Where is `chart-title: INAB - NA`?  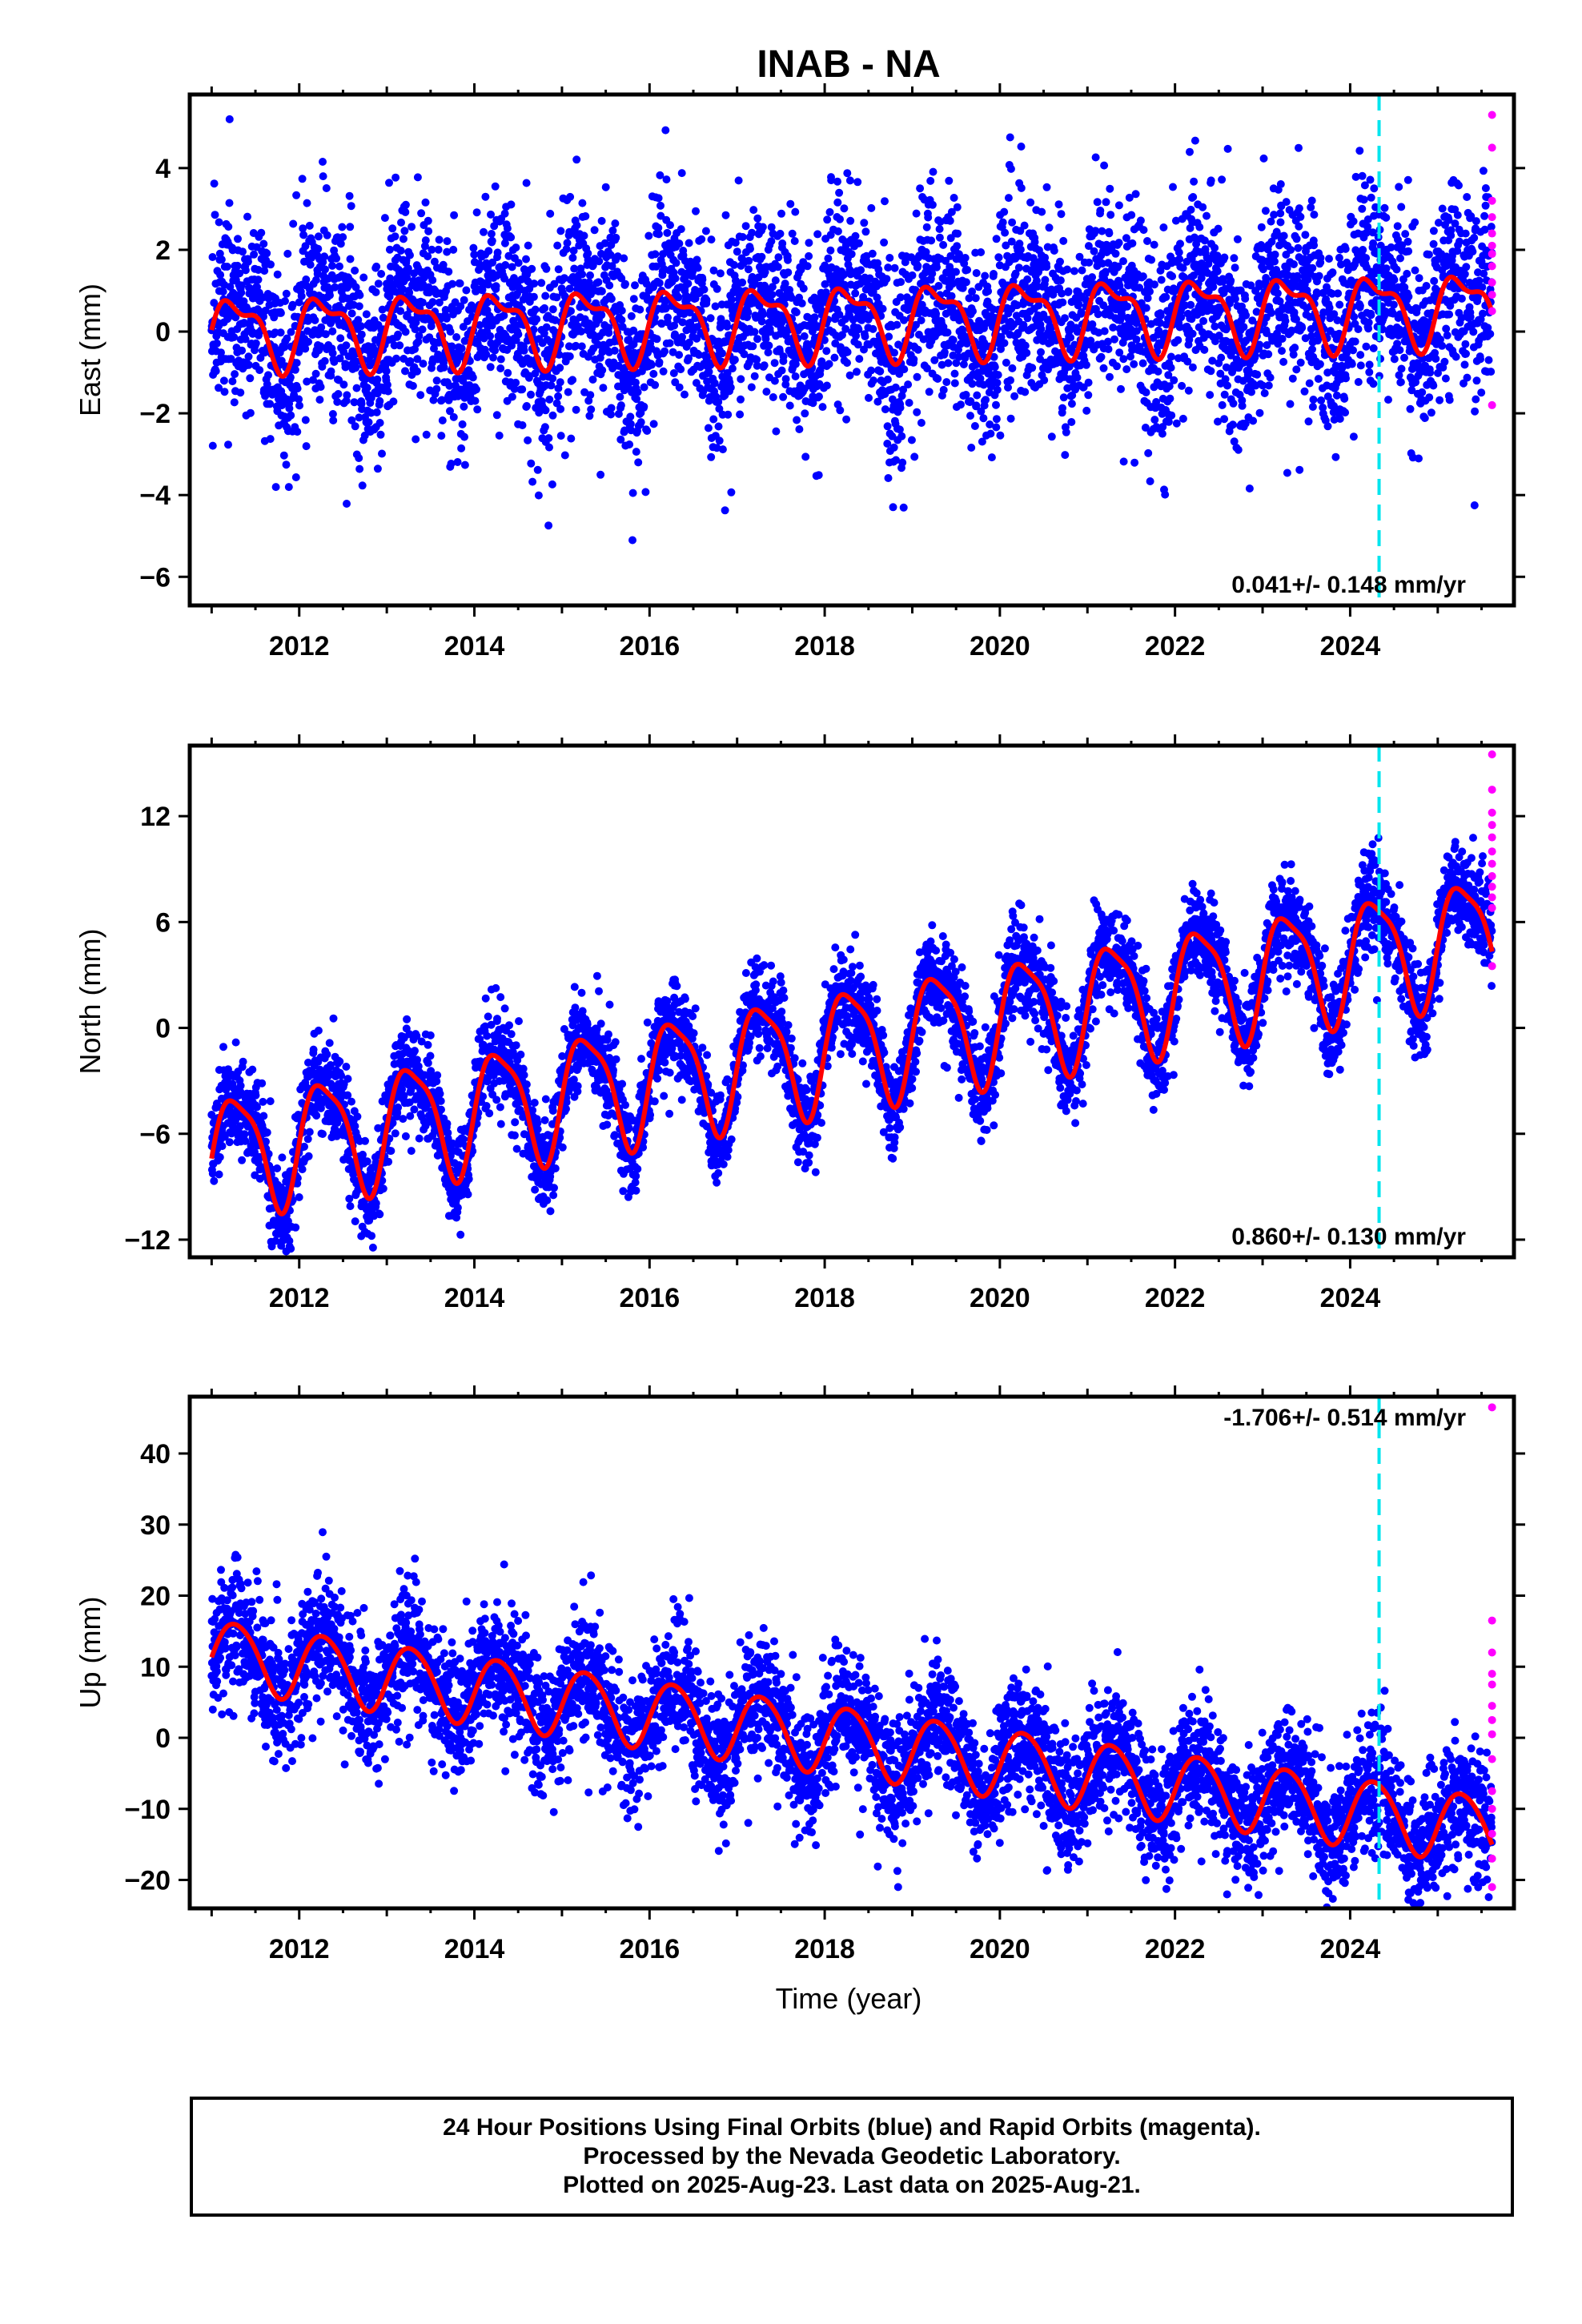 chart-title: INAB - NA is located at coordinates (848, 64).